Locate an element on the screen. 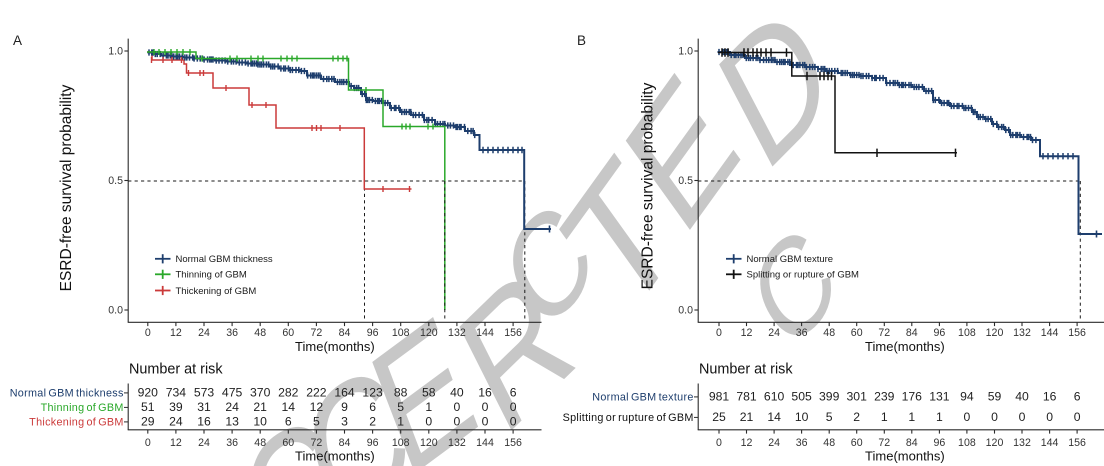  svg-text: 25 is located at coordinates (719, 417).